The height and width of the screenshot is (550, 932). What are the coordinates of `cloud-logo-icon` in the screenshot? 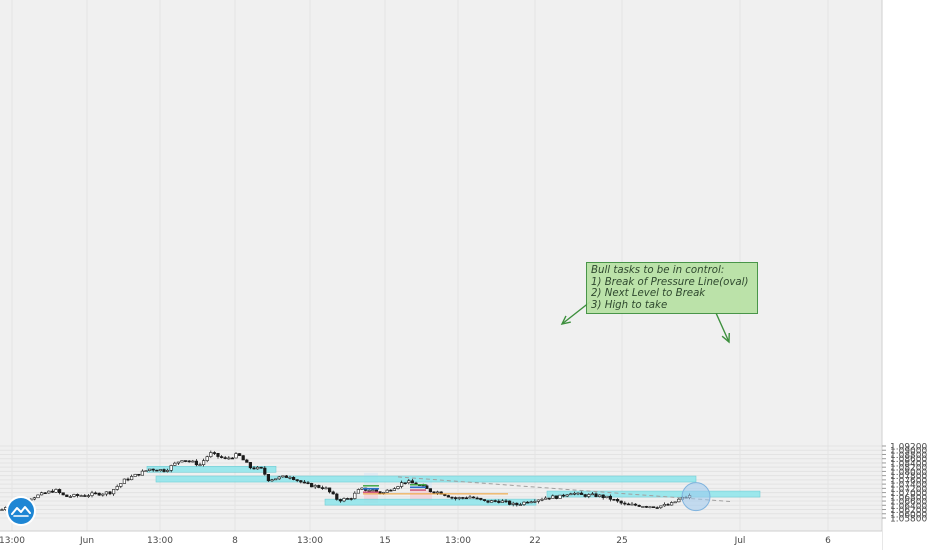 It's located at (21, 511).